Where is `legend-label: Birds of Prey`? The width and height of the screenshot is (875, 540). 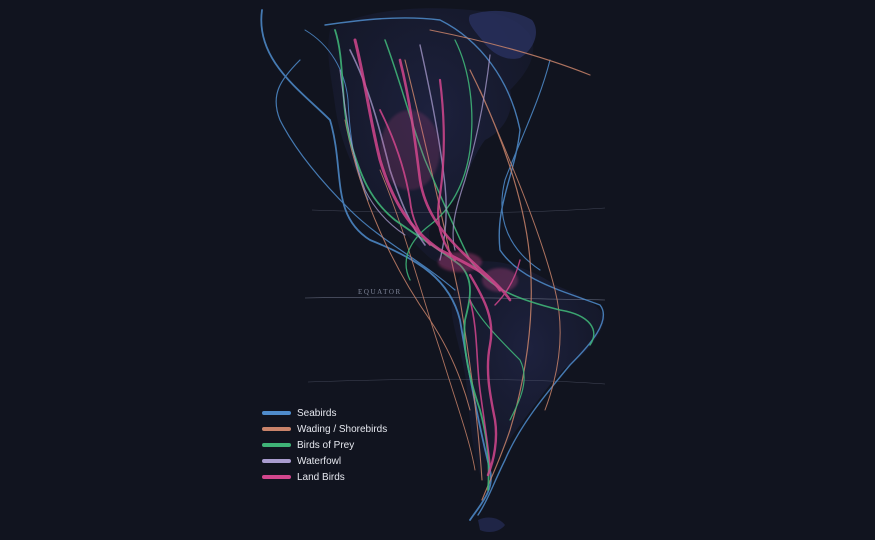
legend-label: Birds of Prey is located at coordinates (326, 445).